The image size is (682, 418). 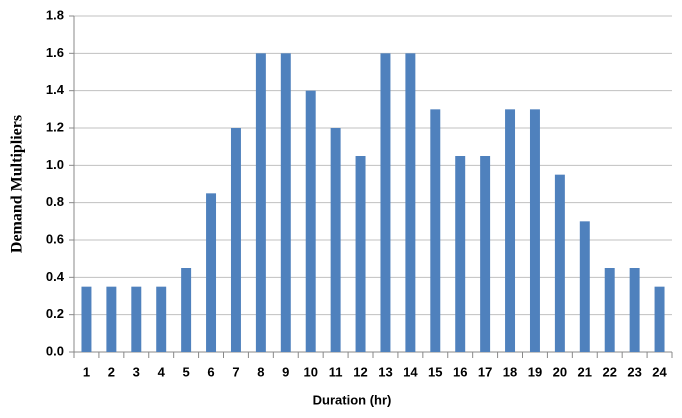 What do you see at coordinates (510, 371) in the screenshot?
I see `x-tick-label: 18` at bounding box center [510, 371].